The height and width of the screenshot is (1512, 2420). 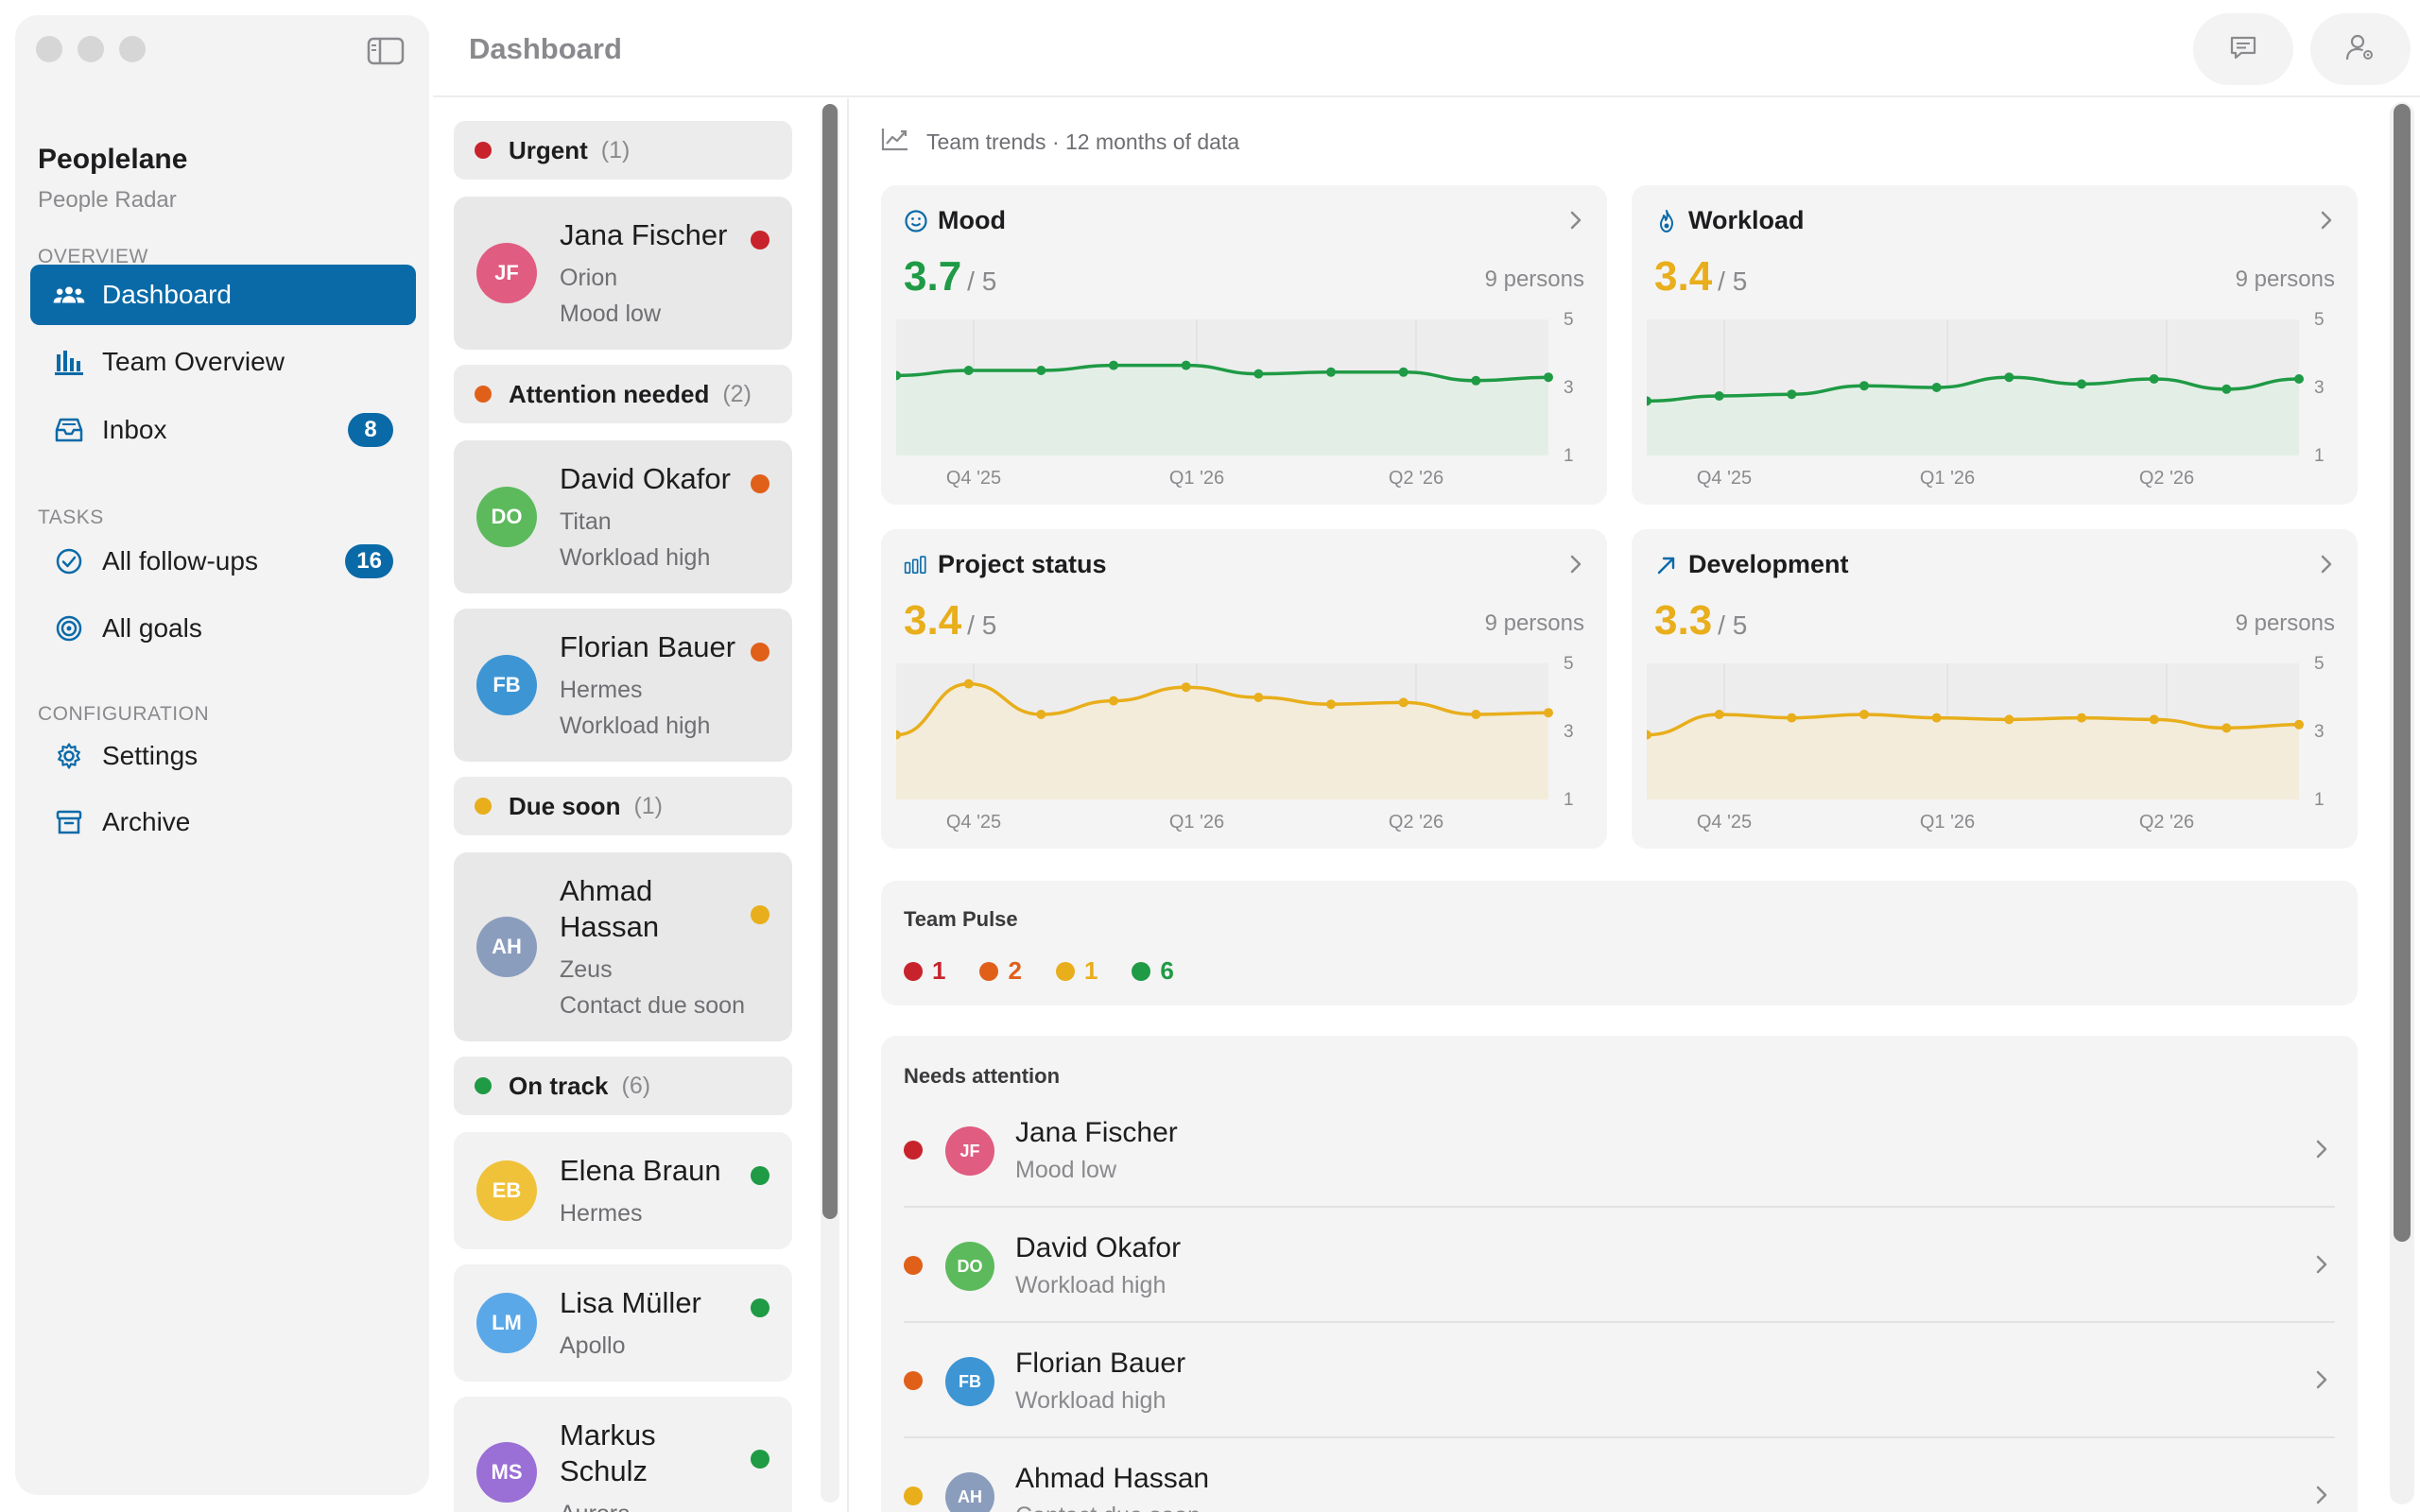 I want to click on pulse-count-on-track: 6, so click(x=1153, y=971).